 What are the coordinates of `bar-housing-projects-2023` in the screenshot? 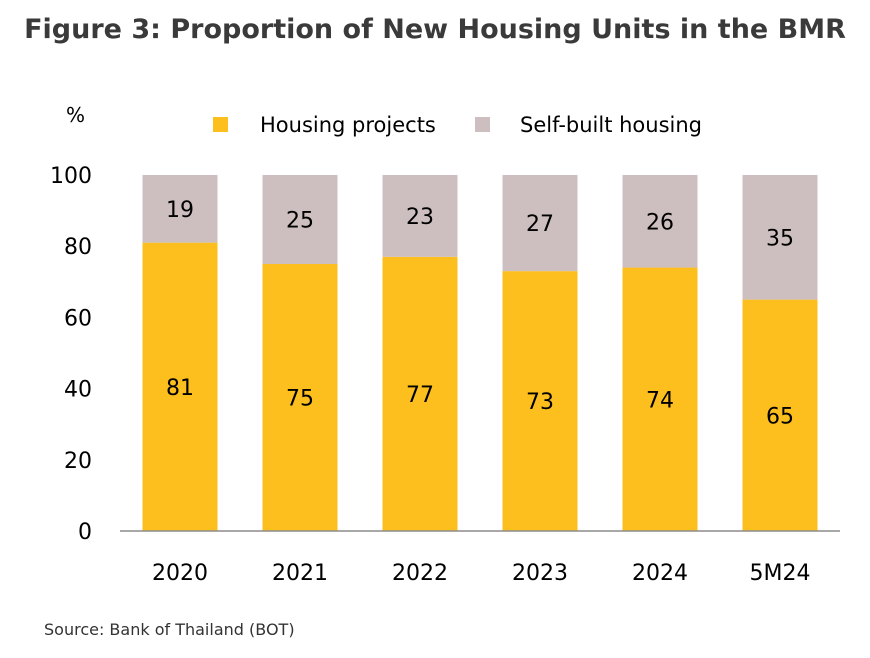 It's located at (540, 401).